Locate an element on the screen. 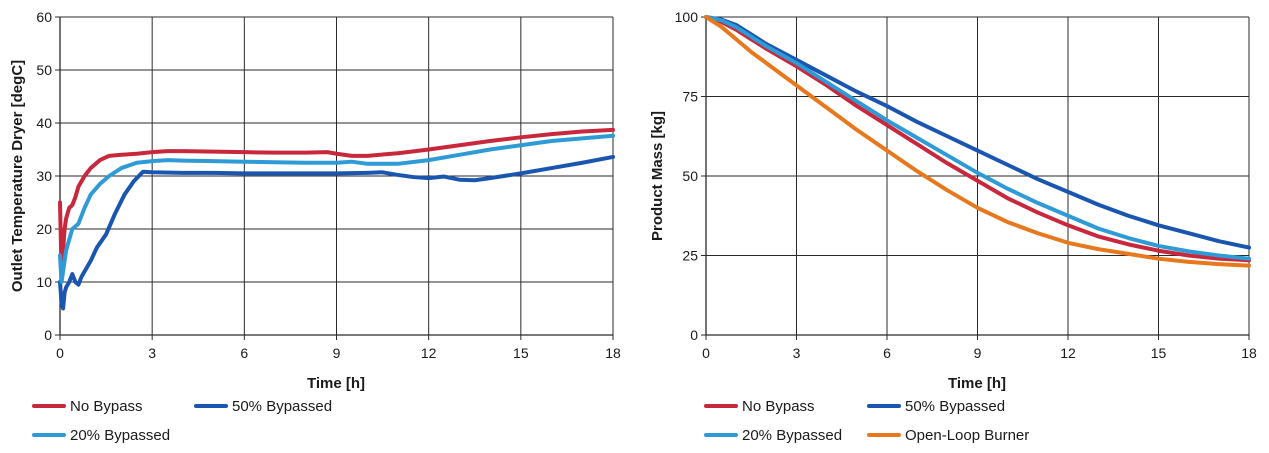  y-tick-label: 60 is located at coordinates (44, 17).